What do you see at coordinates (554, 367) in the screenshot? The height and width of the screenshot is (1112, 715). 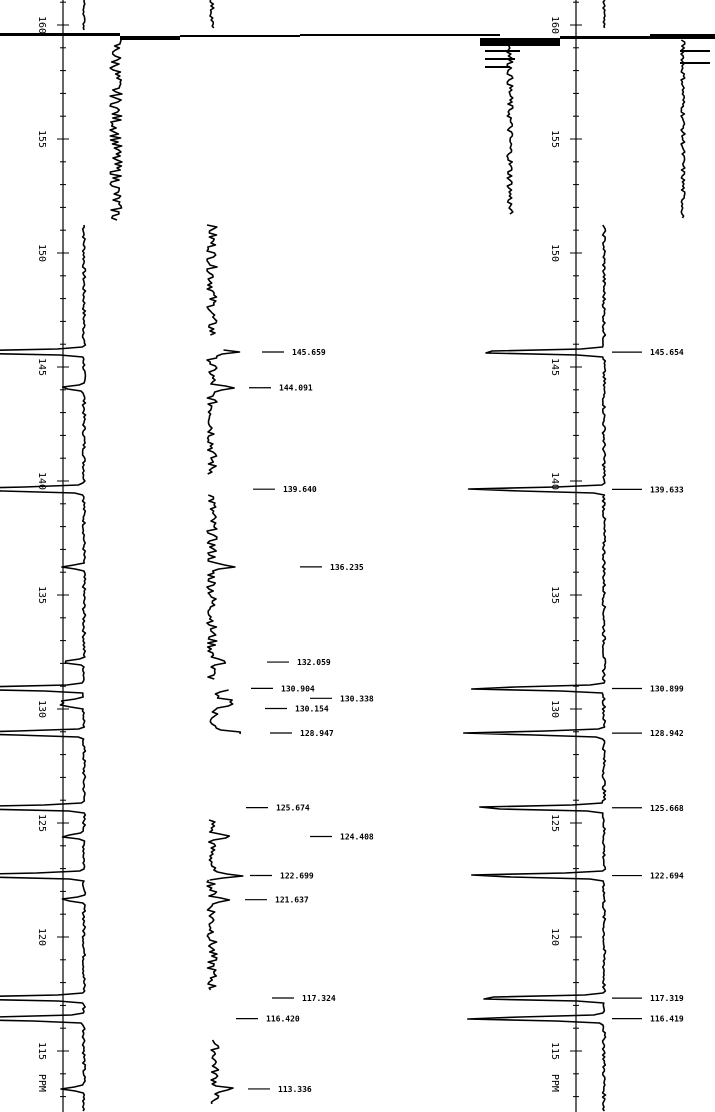 I see `b-tick-label: 145` at bounding box center [554, 367].